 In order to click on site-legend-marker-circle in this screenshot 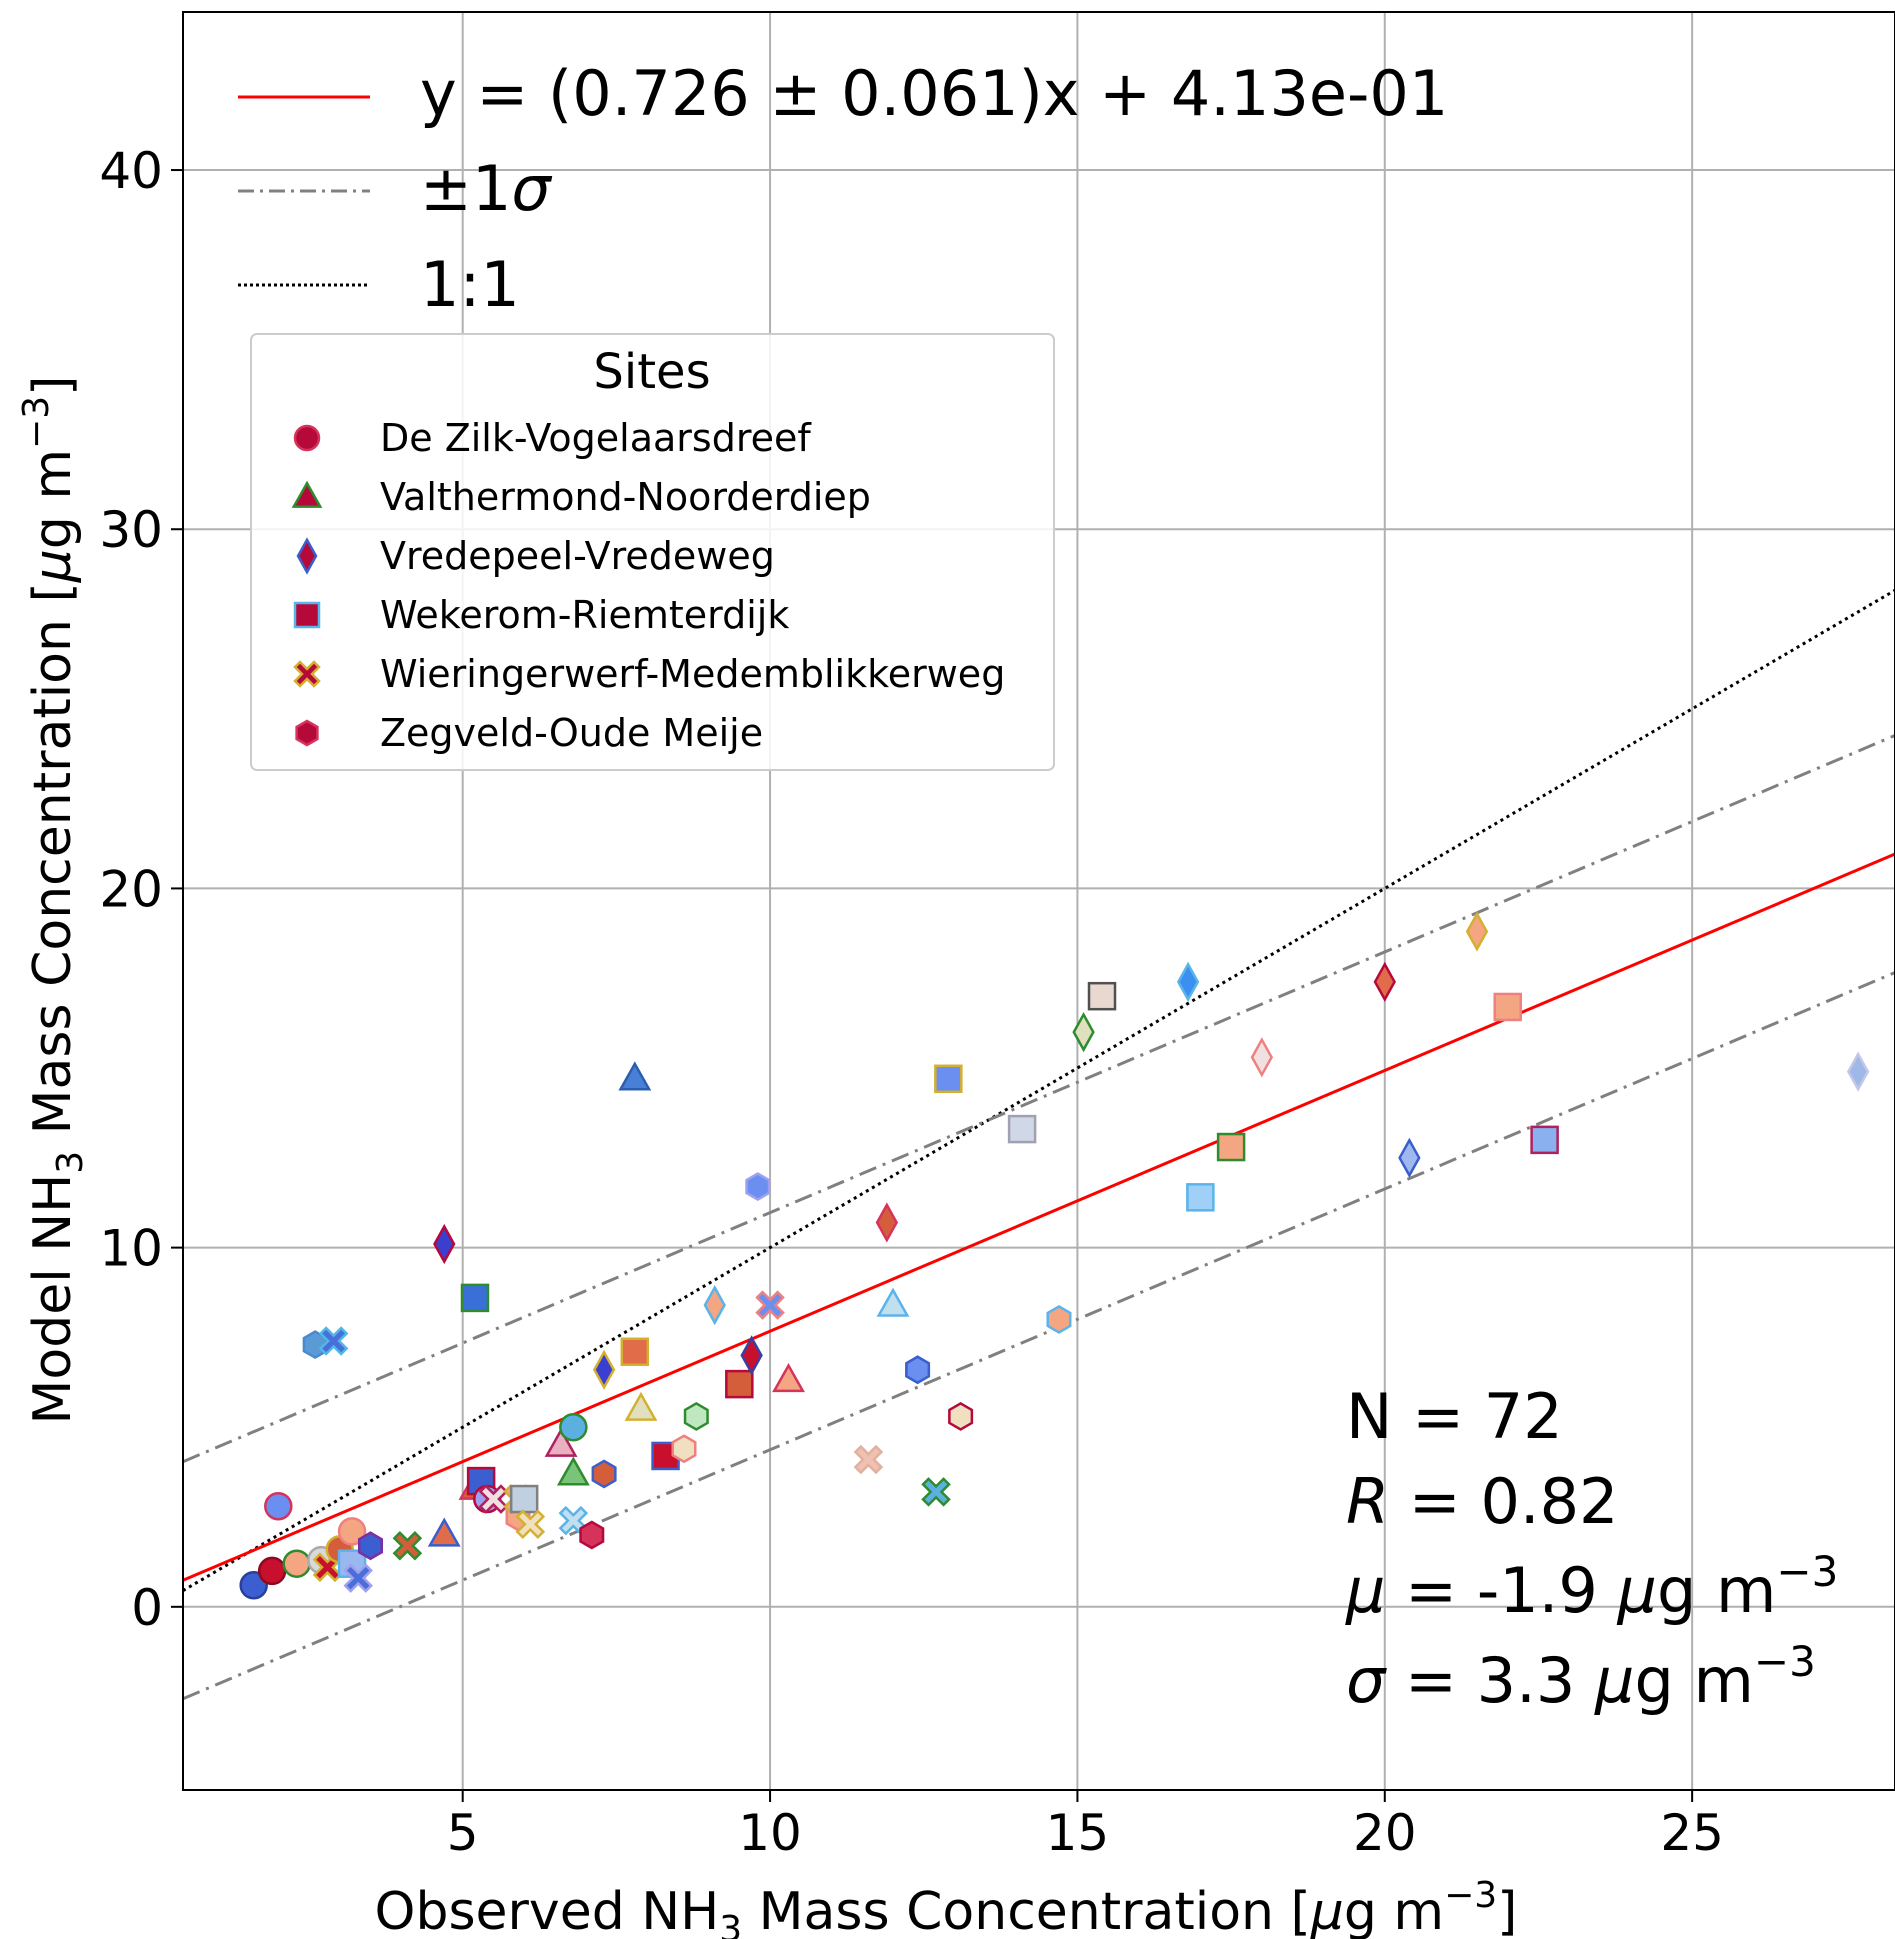, I will do `click(307, 438)`.